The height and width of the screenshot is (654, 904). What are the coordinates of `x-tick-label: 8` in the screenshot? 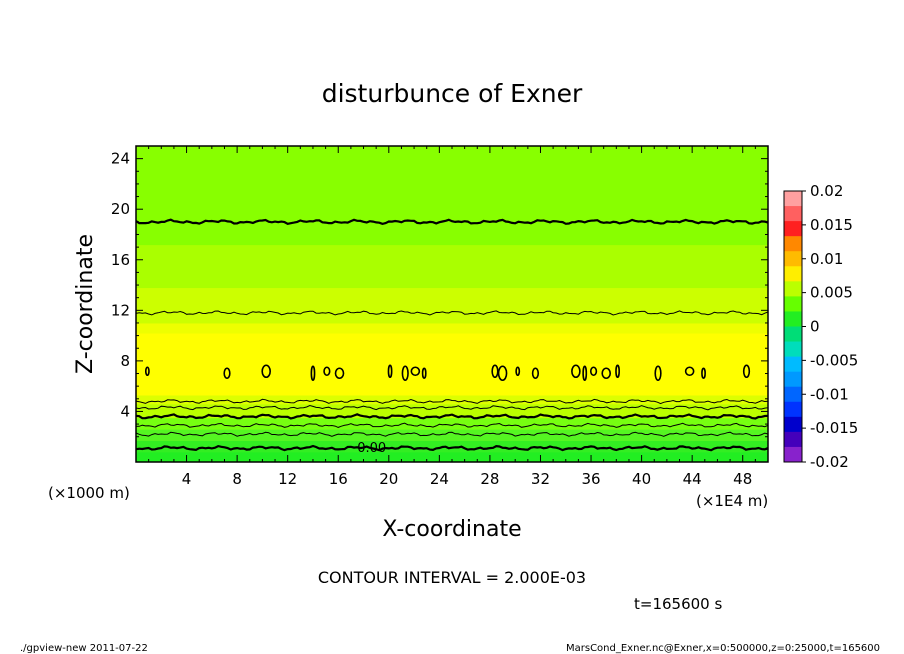 It's located at (237, 479).